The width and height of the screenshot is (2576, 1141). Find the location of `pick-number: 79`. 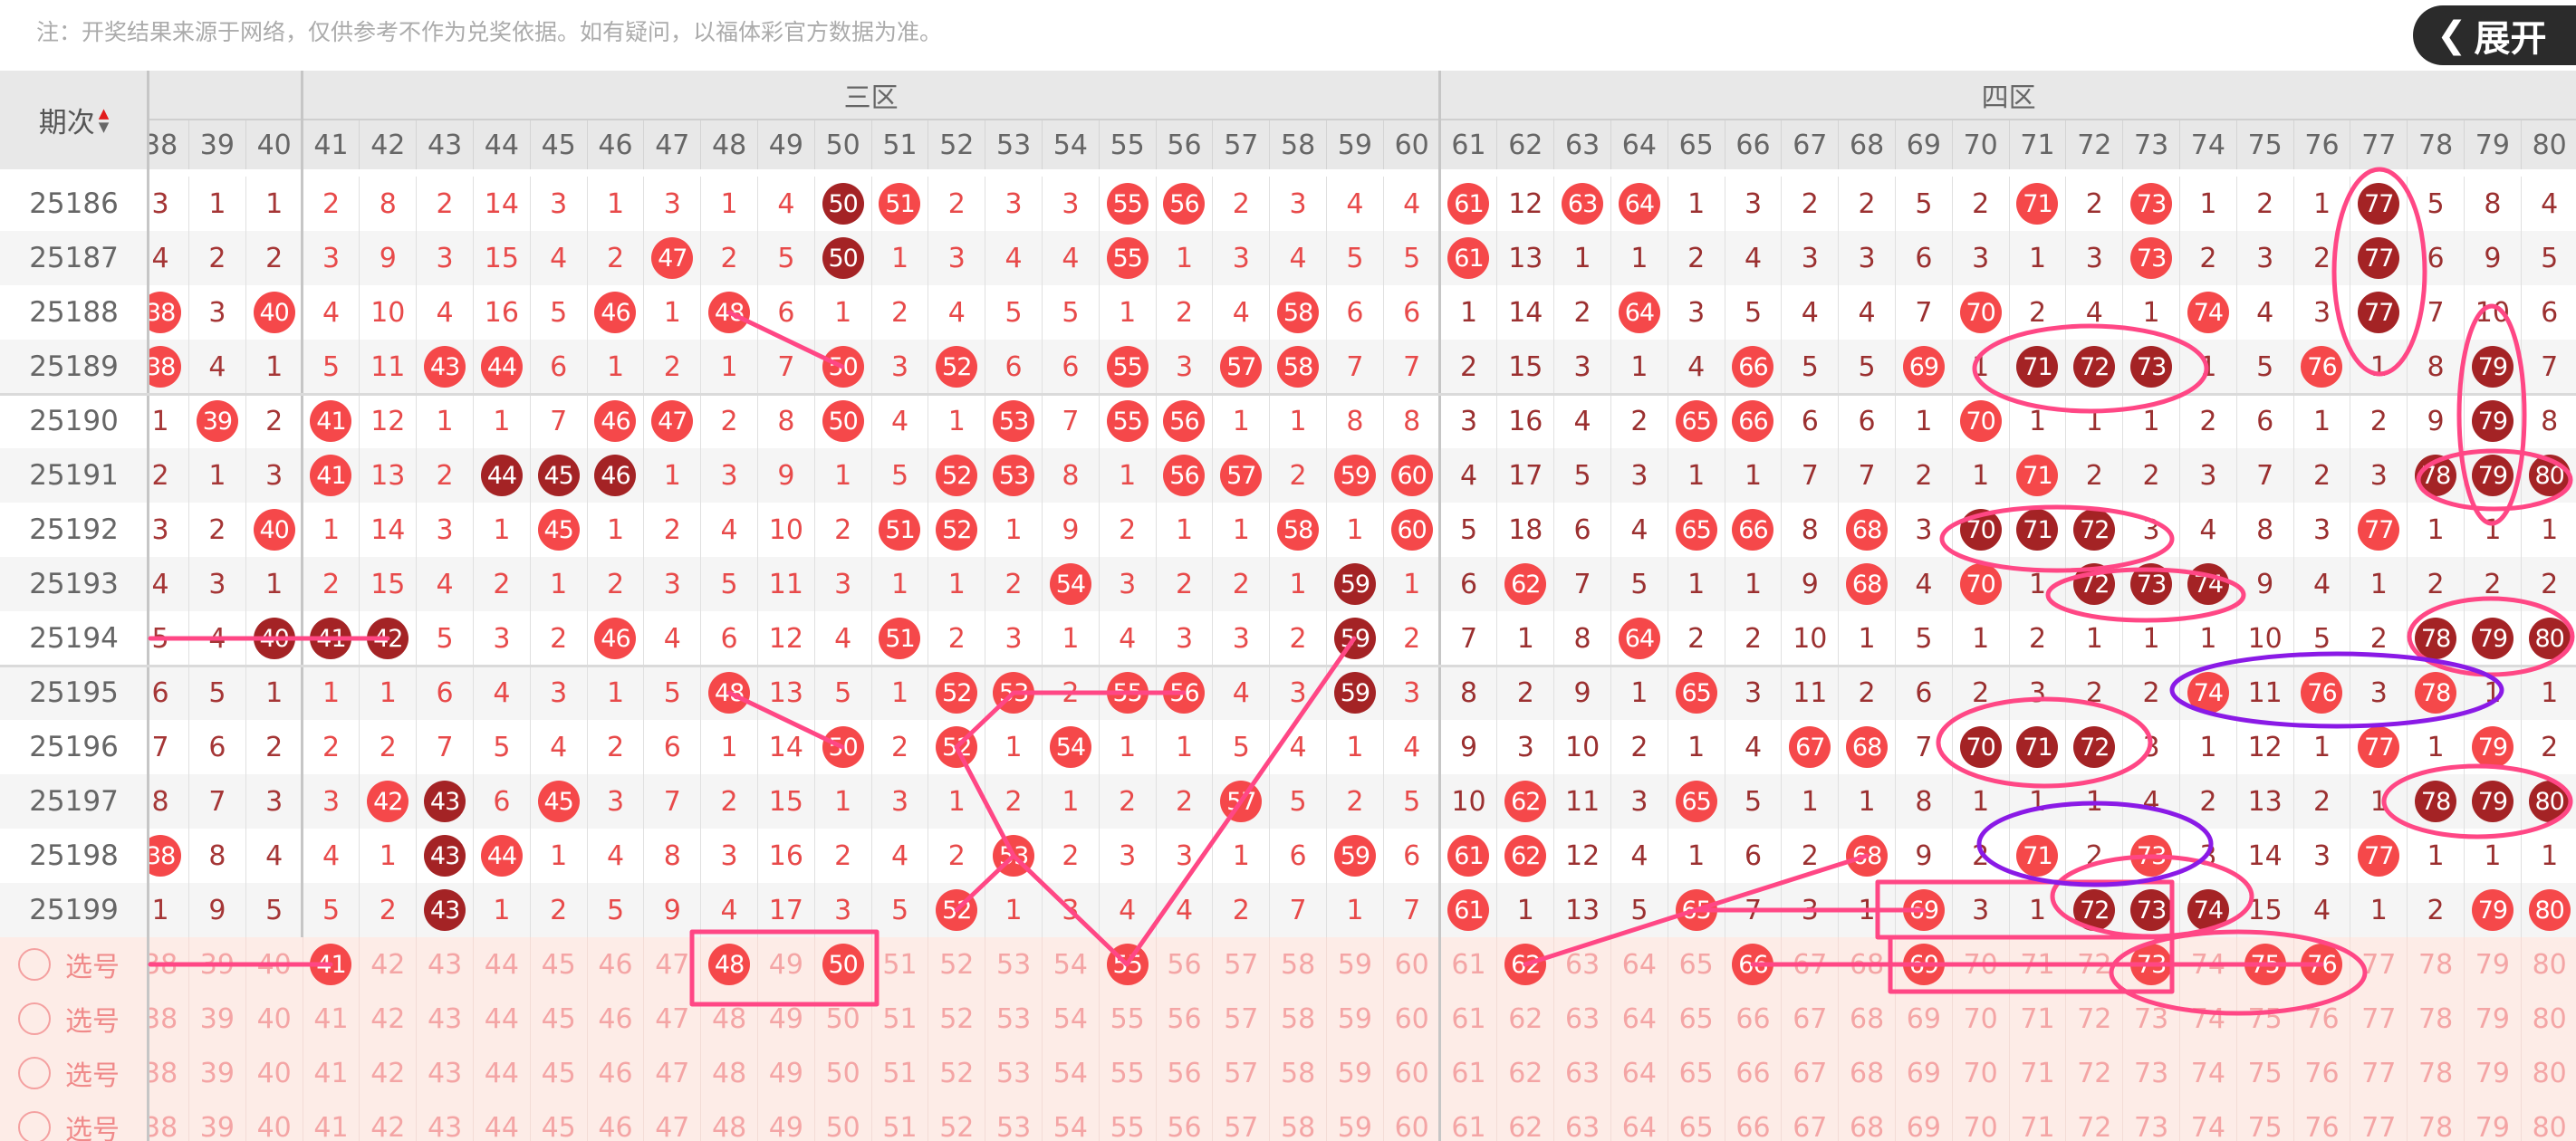

pick-number: 79 is located at coordinates (2492, 965).